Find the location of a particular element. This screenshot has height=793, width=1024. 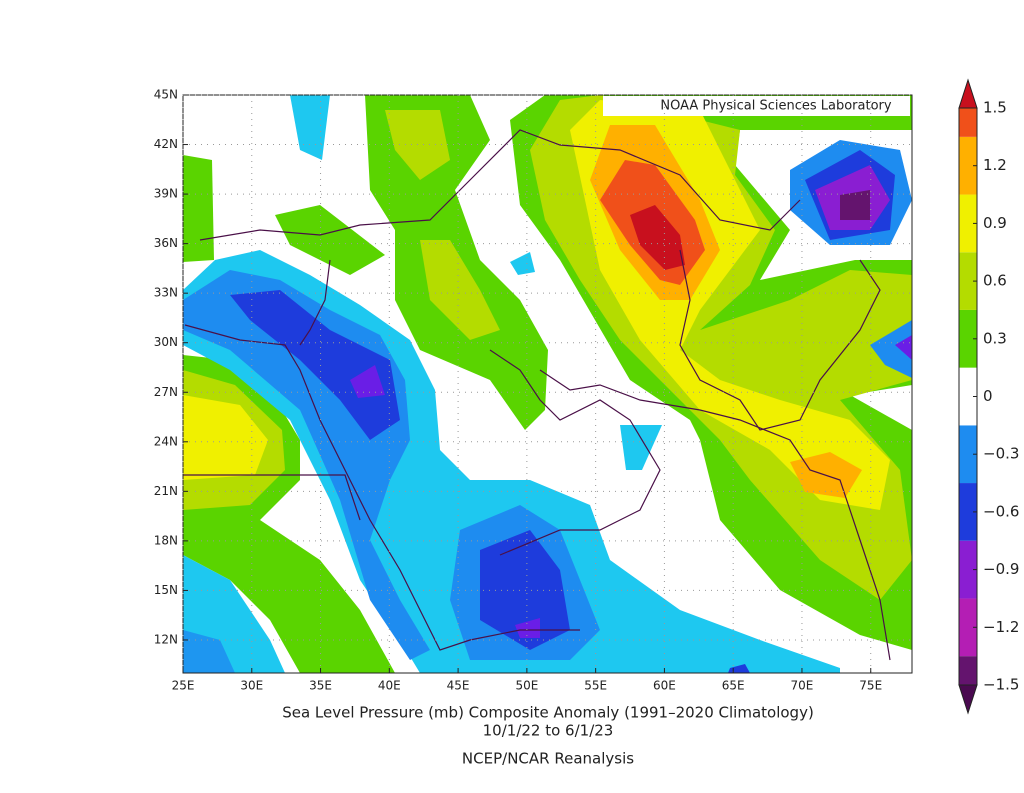

colorbar-label: −0.6 is located at coordinates (1001, 511).